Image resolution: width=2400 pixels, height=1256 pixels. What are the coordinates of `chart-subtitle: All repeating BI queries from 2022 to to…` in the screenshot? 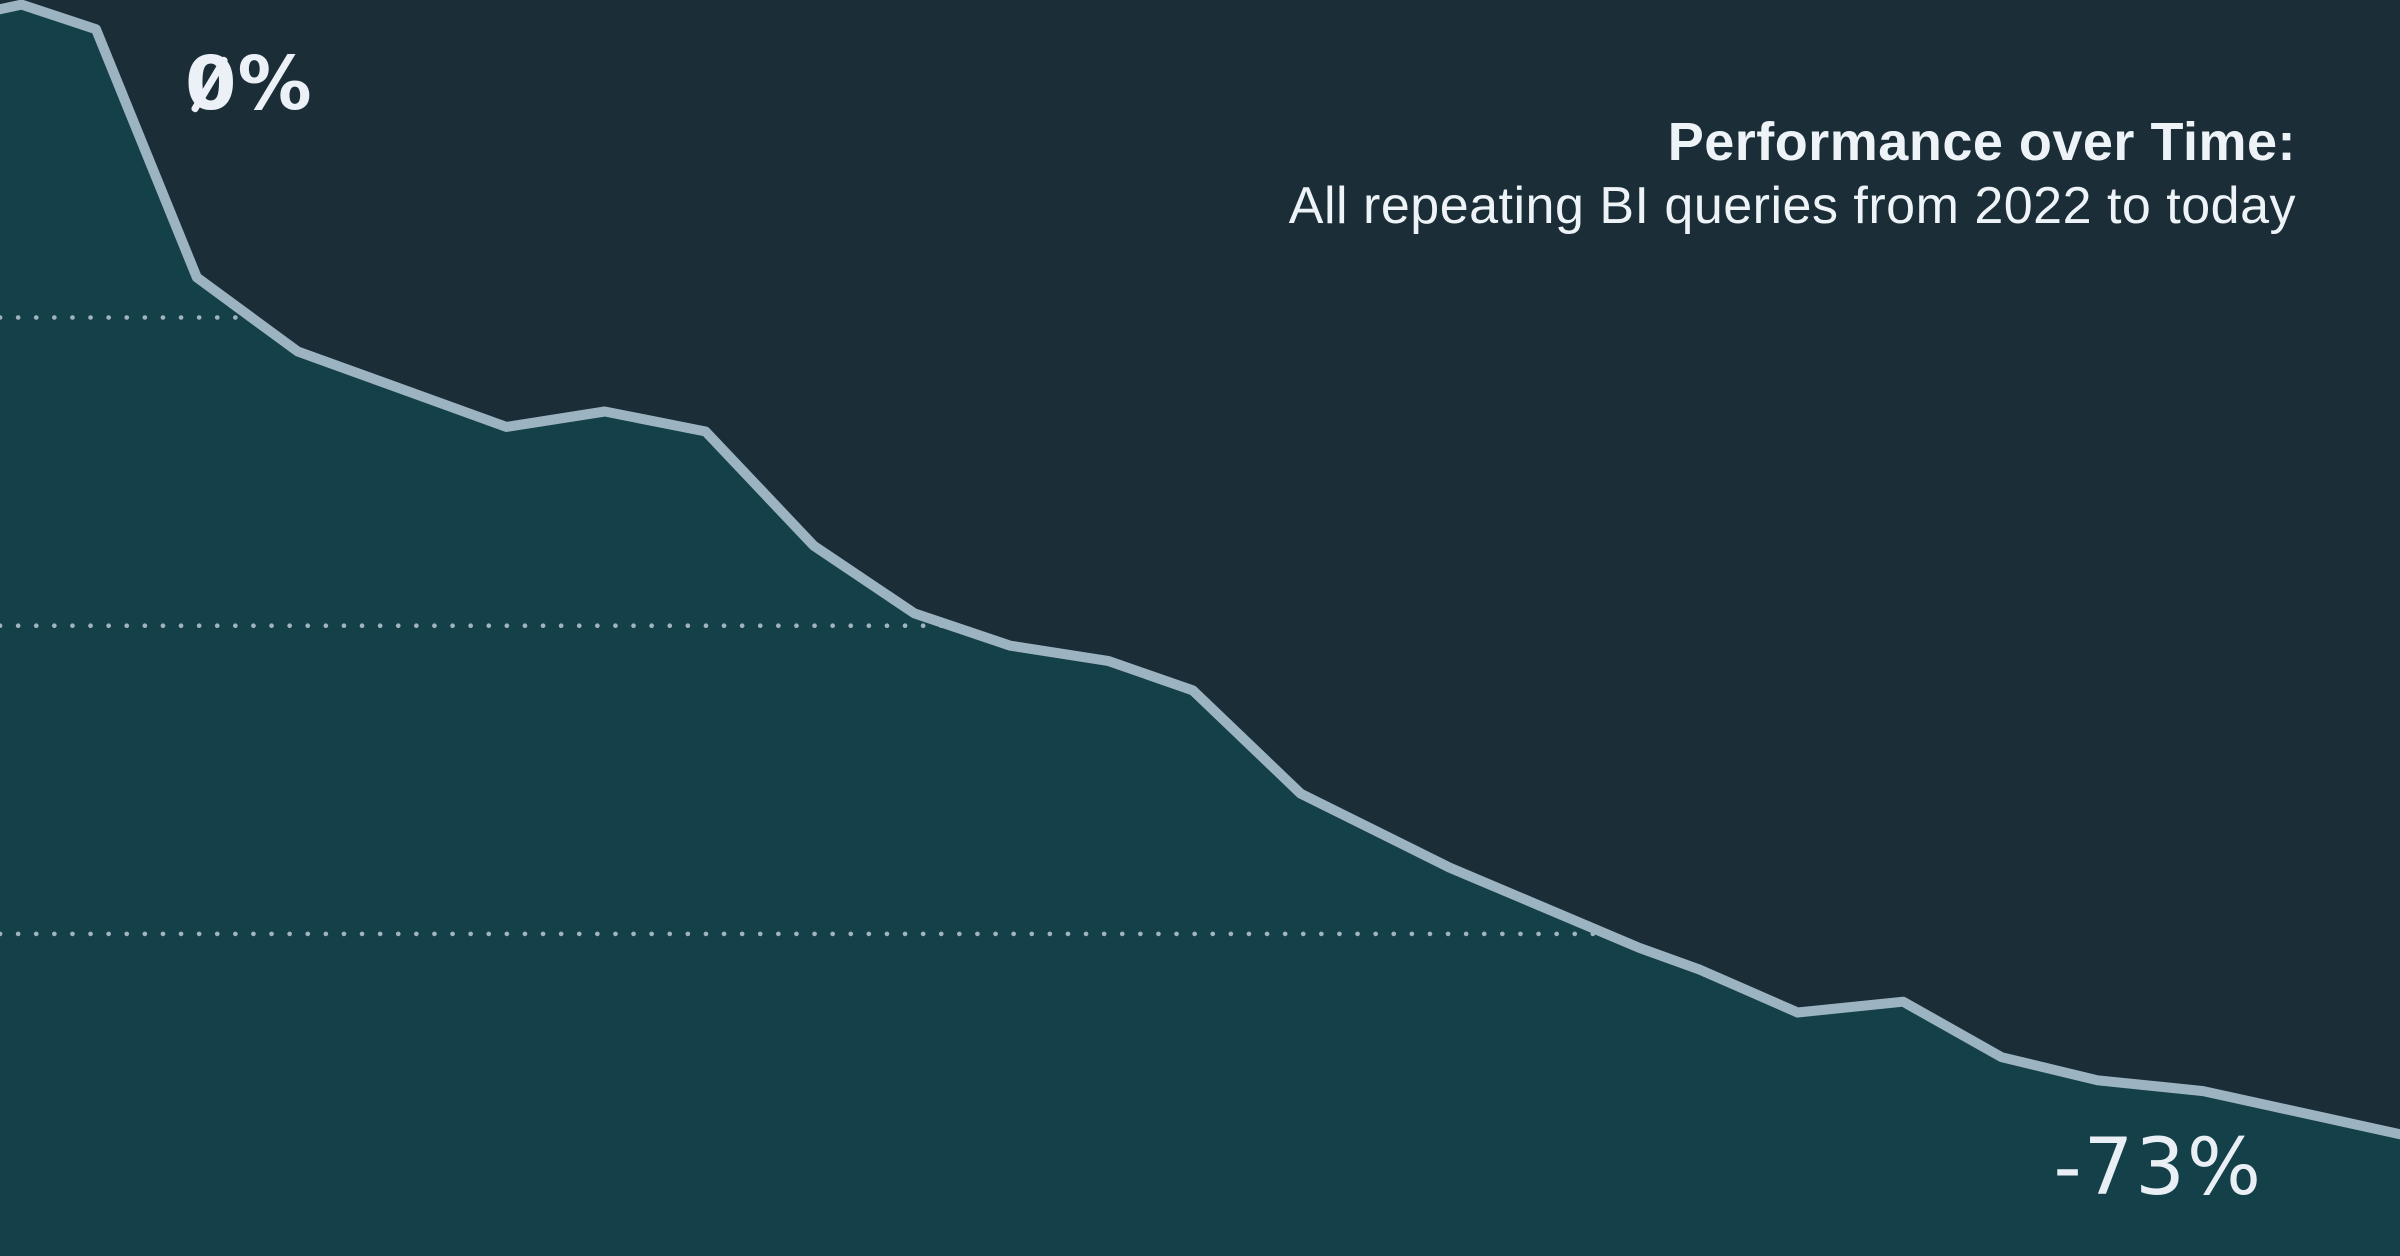 It's located at (1792, 206).